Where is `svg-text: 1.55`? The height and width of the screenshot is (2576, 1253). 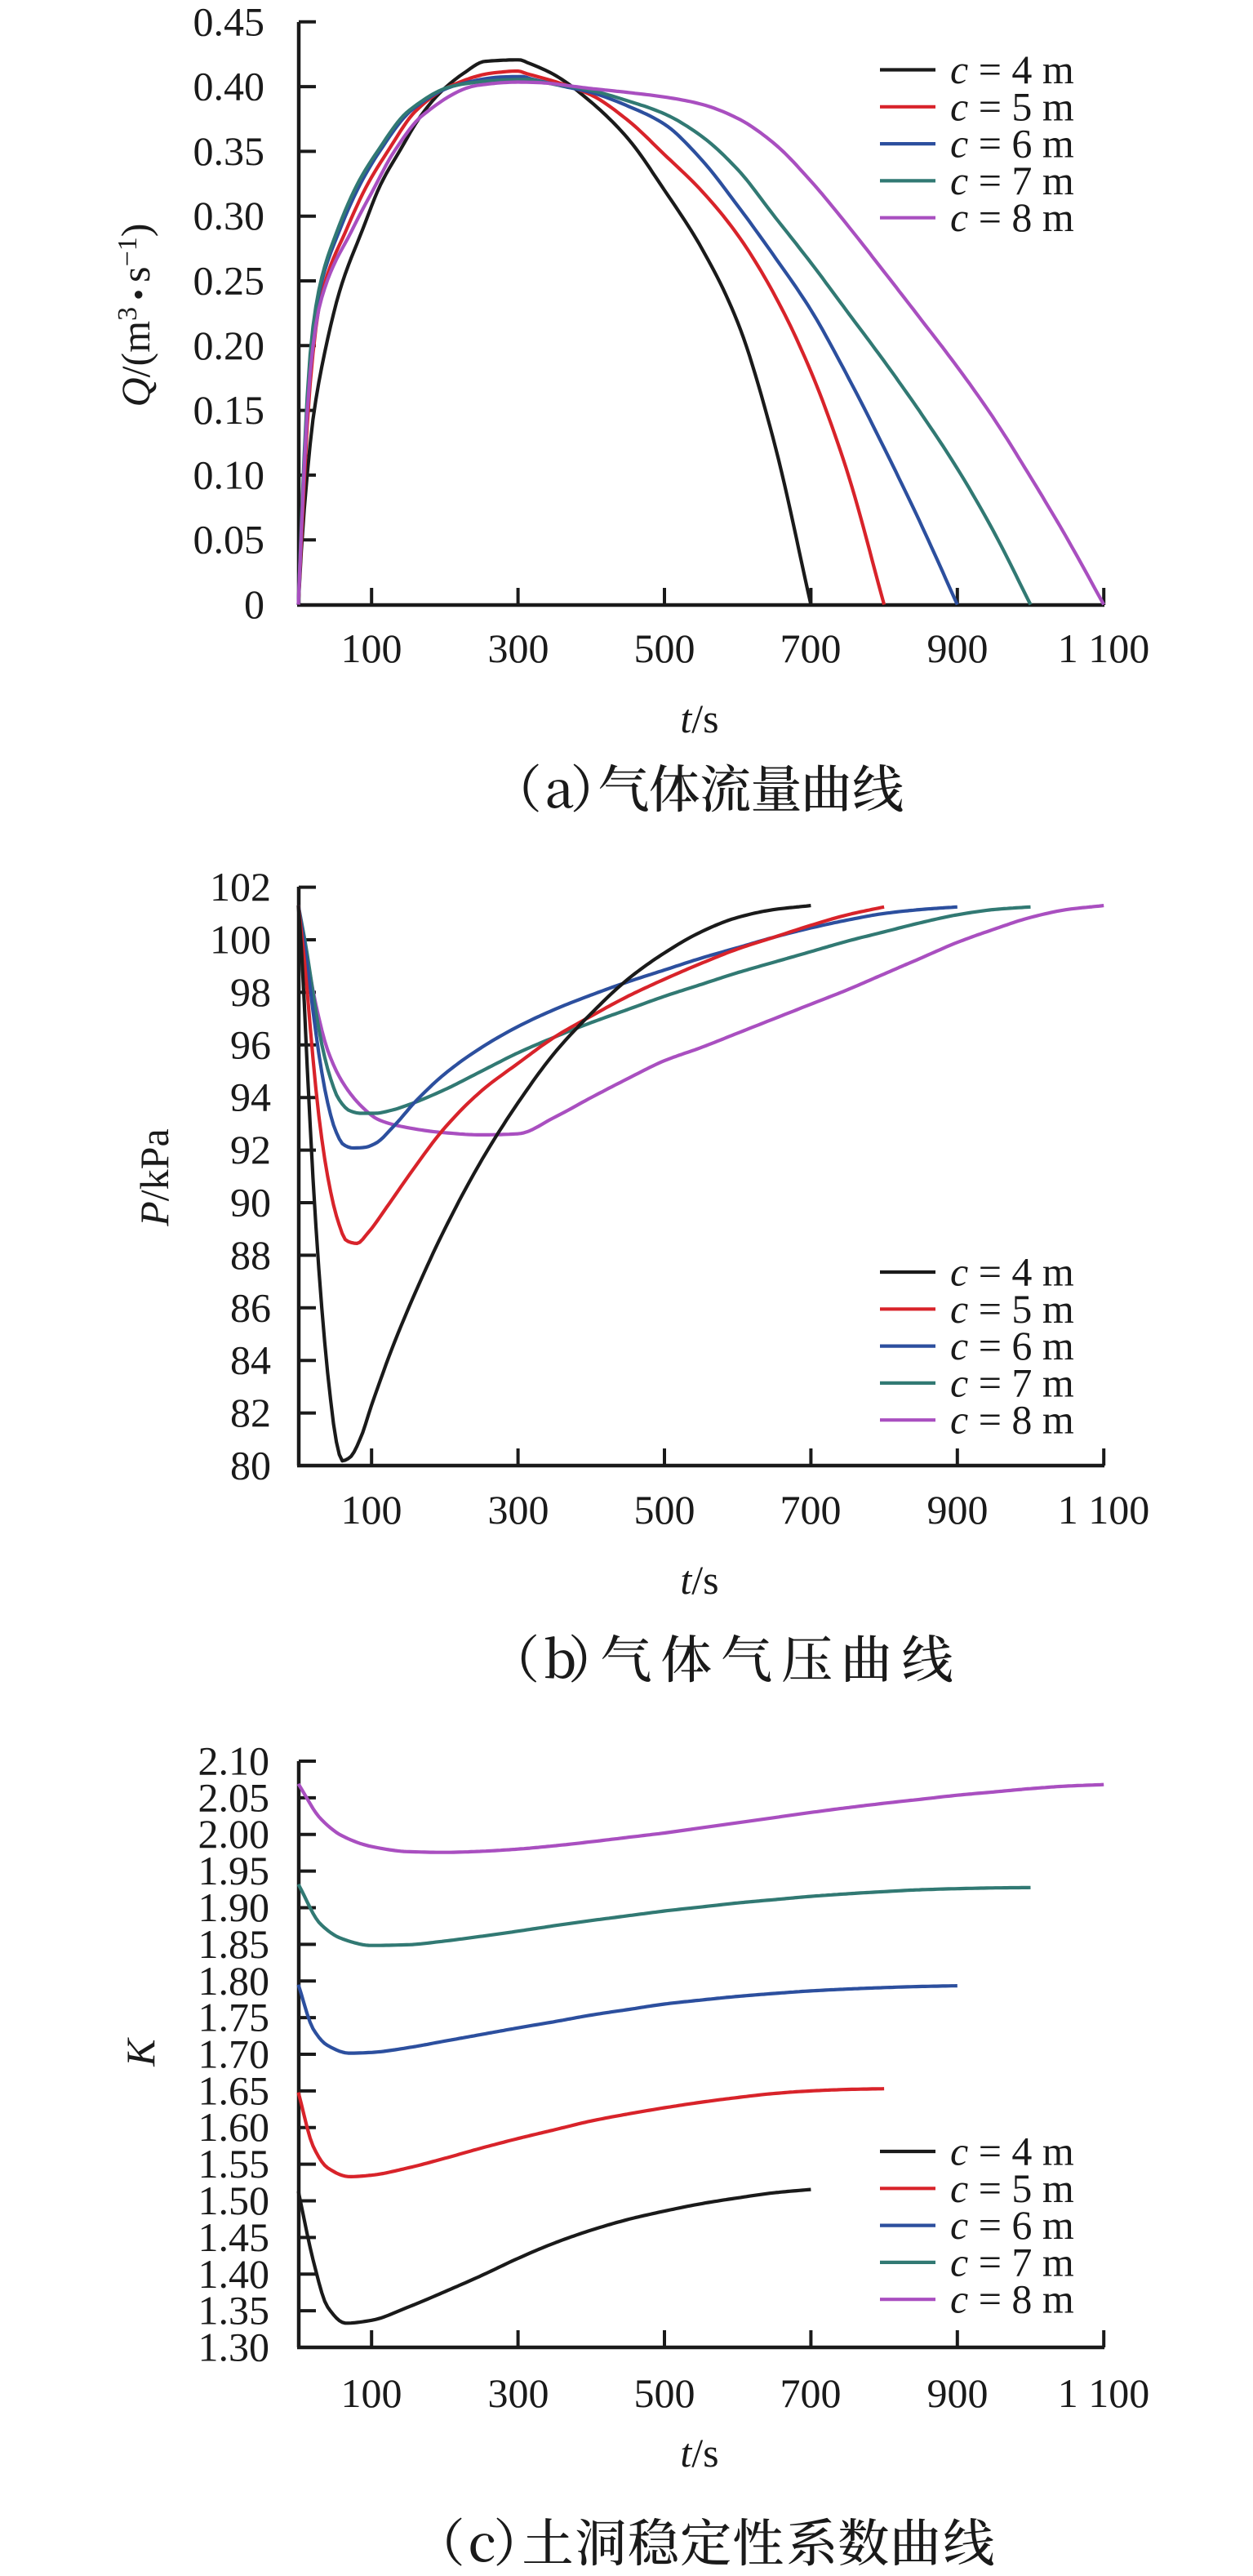
svg-text: 1.55 is located at coordinates (234, 2164).